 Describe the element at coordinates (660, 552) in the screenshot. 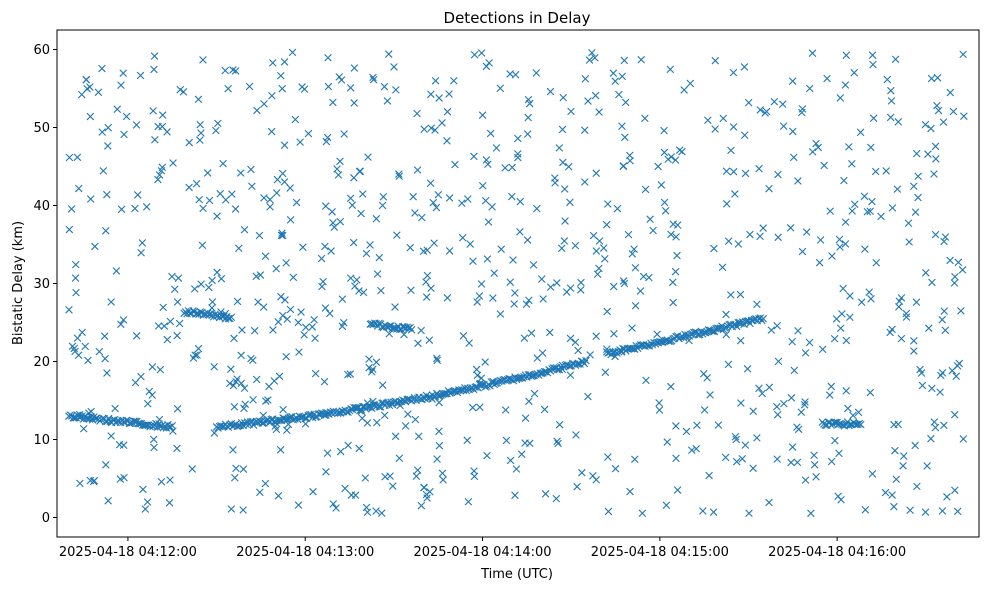

I see `x-tick-label: 2025-04-18 04:15:00` at that location.